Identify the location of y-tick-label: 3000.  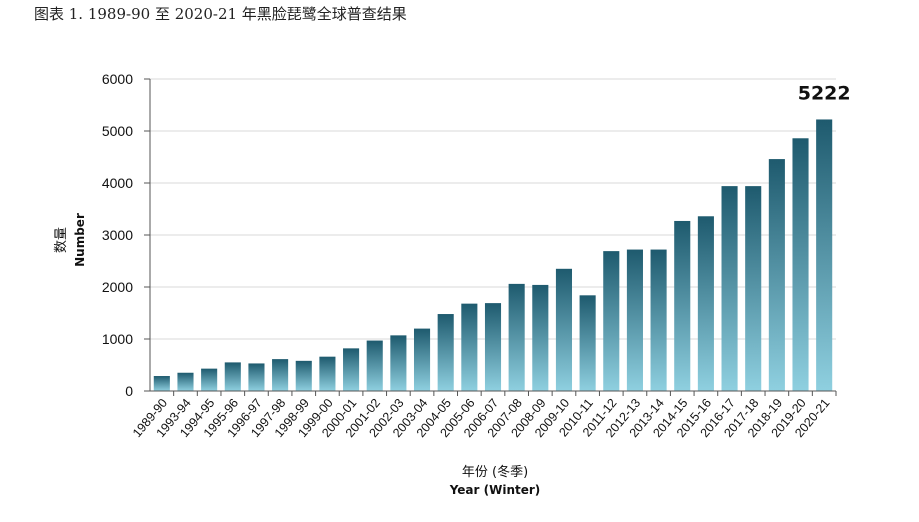
(117, 235).